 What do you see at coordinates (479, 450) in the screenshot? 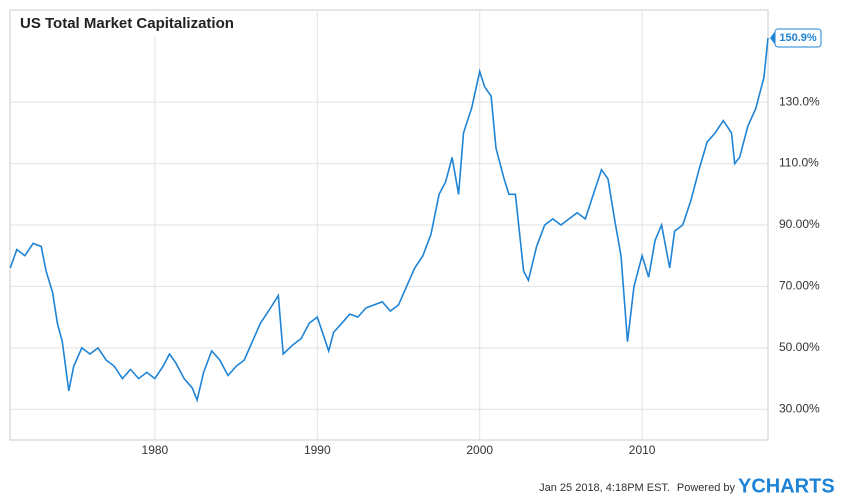
I see `x-tick-label: 2000` at bounding box center [479, 450].